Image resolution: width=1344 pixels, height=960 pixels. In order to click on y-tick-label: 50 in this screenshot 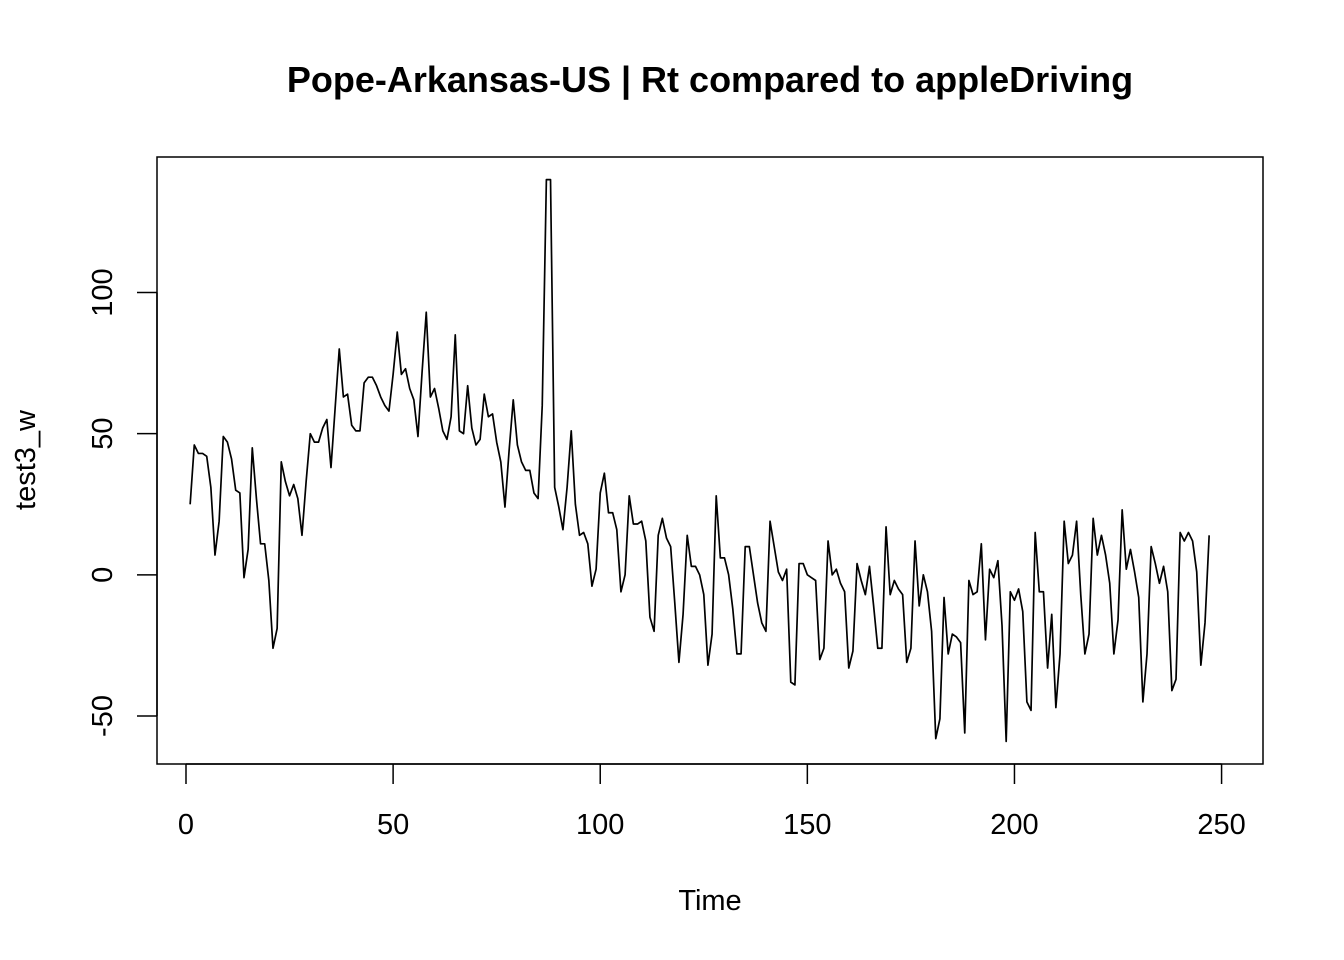, I will do `click(103, 434)`.